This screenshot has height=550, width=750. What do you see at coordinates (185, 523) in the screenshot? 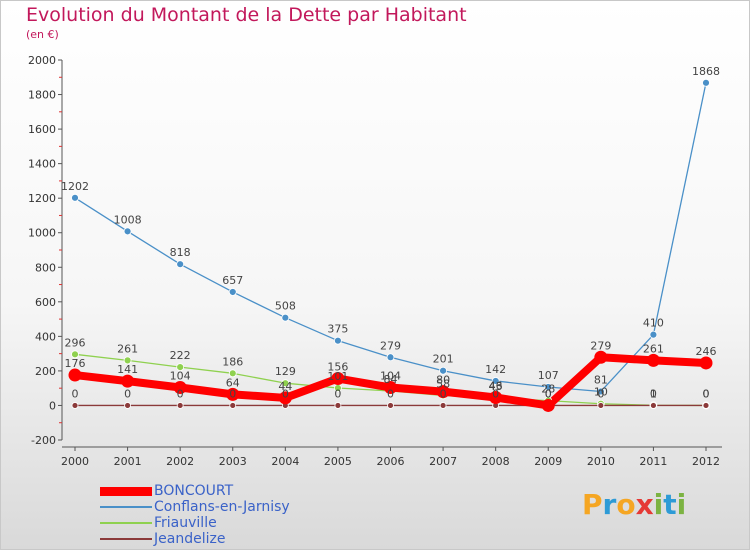
I see `legend-label-friauville: Friauville` at bounding box center [185, 523].